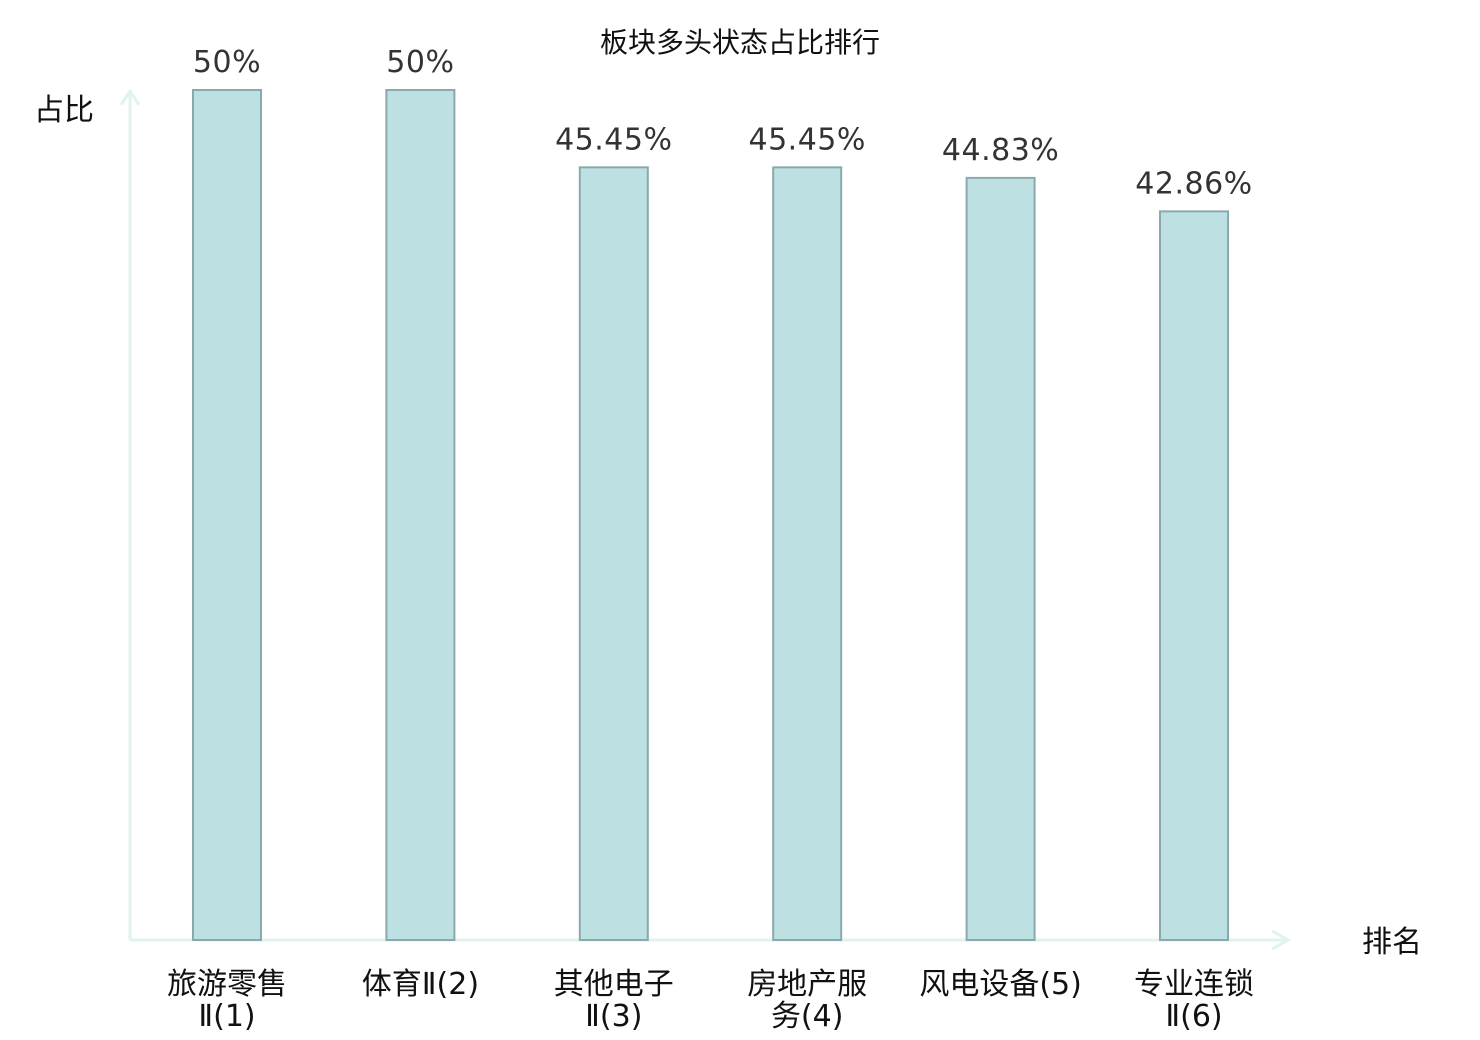 The image size is (1480, 1040). Describe the element at coordinates (64, 110) in the screenshot. I see `y-axis-label: 占比` at that location.